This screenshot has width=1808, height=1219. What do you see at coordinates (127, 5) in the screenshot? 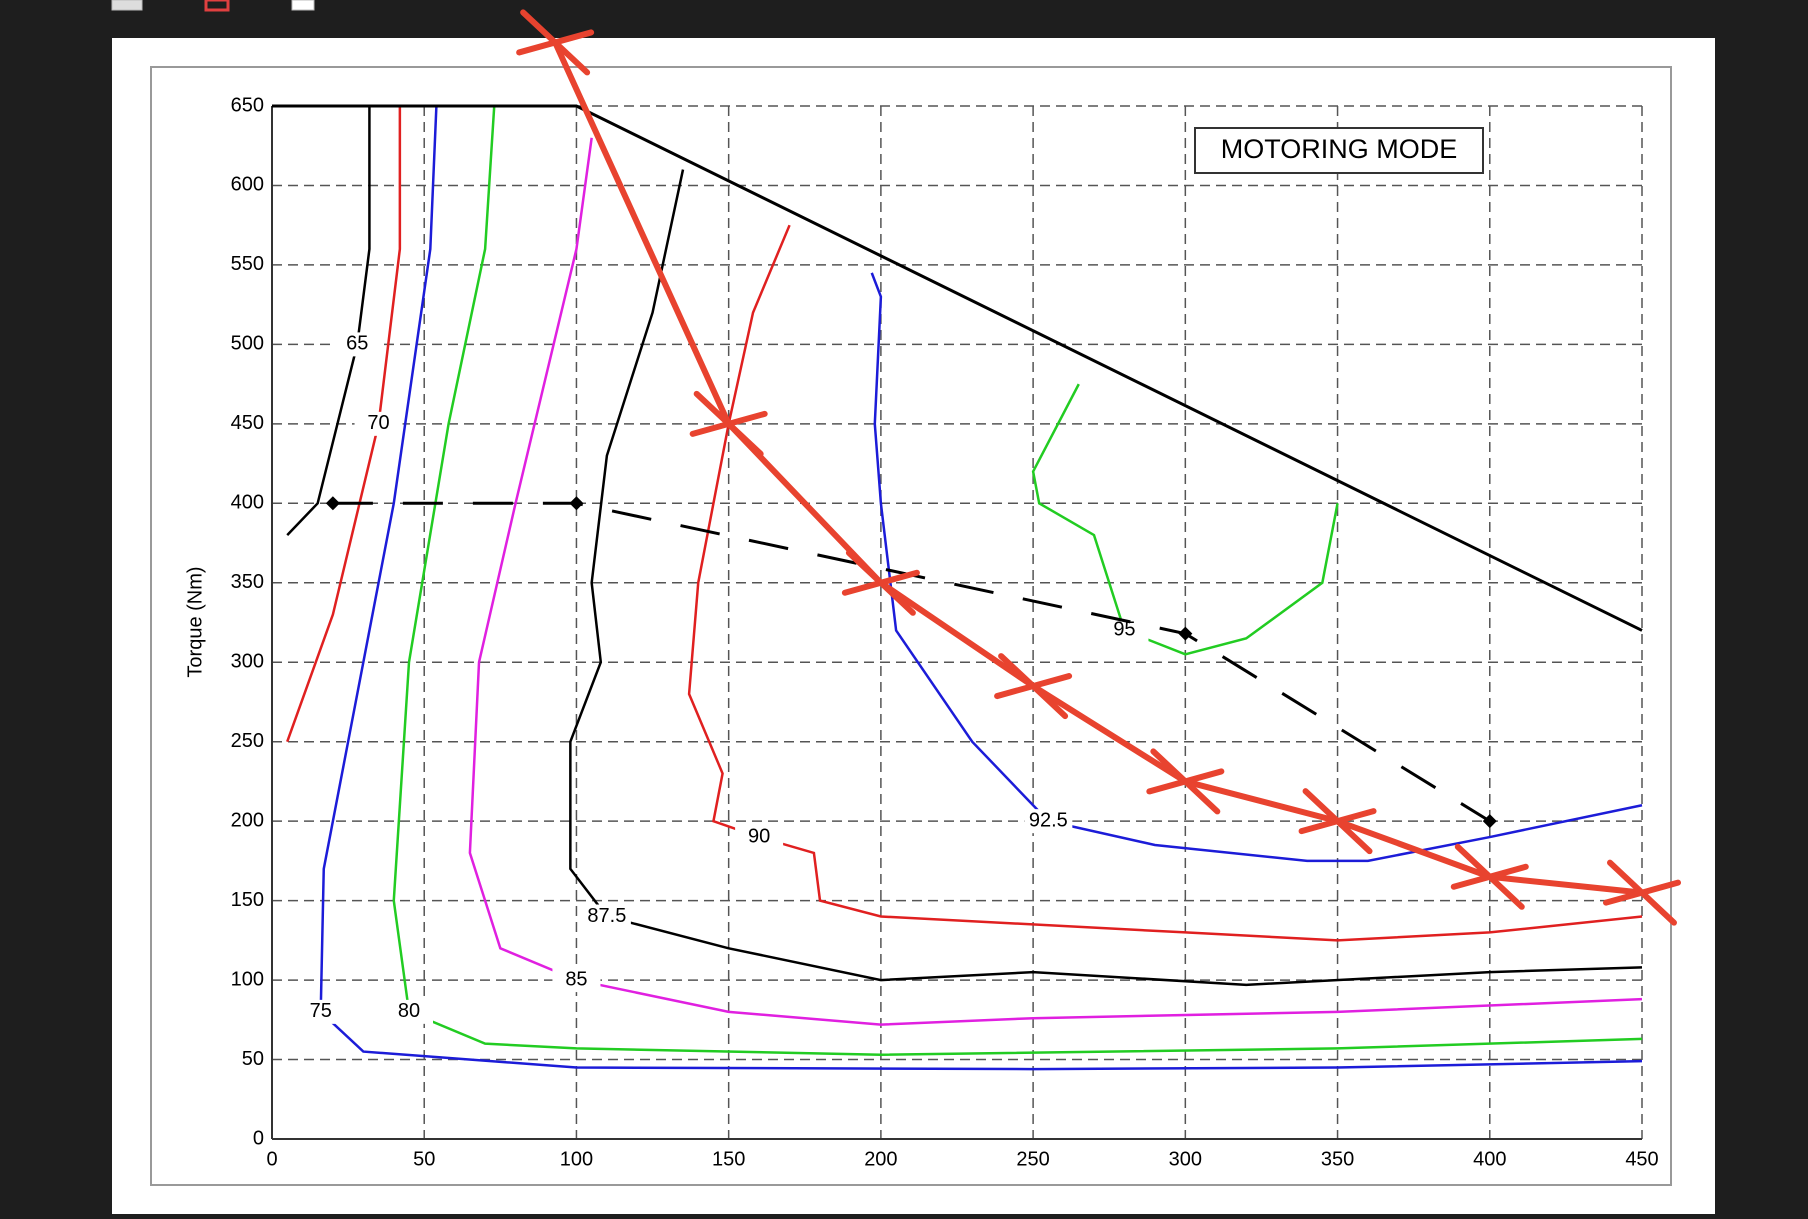
I see `line-tool` at bounding box center [127, 5].